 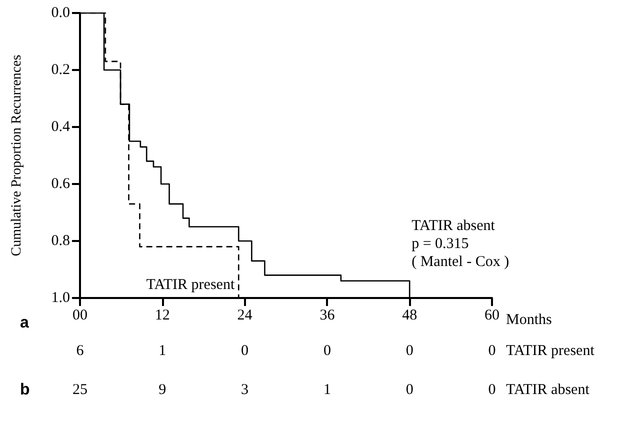 What do you see at coordinates (80, 390) in the screenshot?
I see `text: 25` at bounding box center [80, 390].